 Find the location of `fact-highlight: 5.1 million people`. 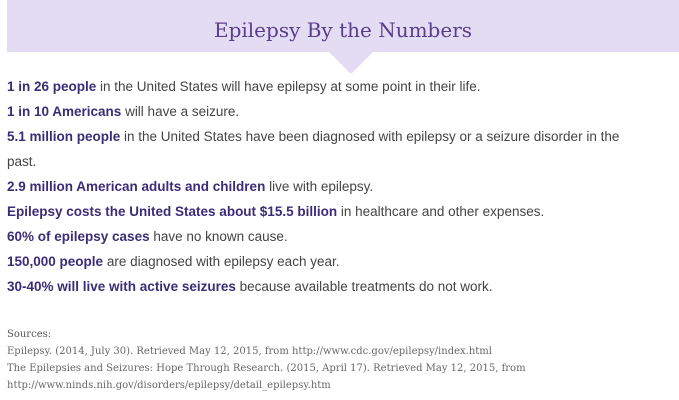

fact-highlight: 5.1 million people is located at coordinates (64, 136).